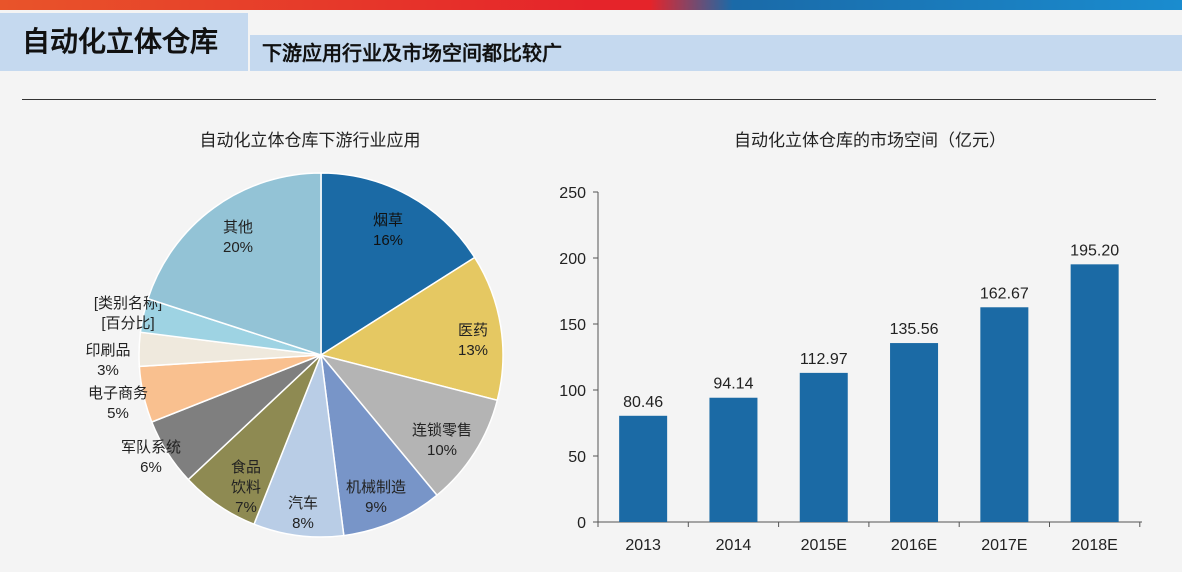 The height and width of the screenshot is (572, 1182). I want to click on pie-label: 医药, so click(473, 330).